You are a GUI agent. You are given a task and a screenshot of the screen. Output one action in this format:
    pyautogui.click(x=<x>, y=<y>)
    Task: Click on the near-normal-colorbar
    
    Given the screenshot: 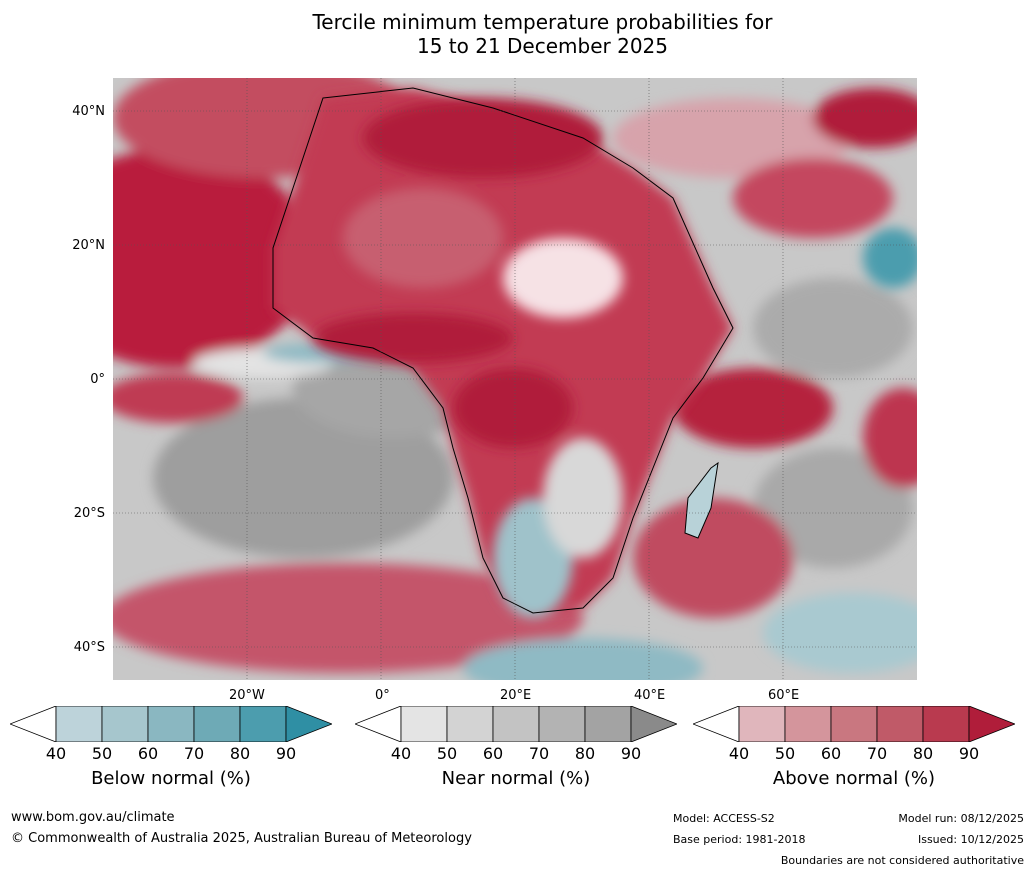 What is the action you would take?
    pyautogui.click(x=516, y=724)
    